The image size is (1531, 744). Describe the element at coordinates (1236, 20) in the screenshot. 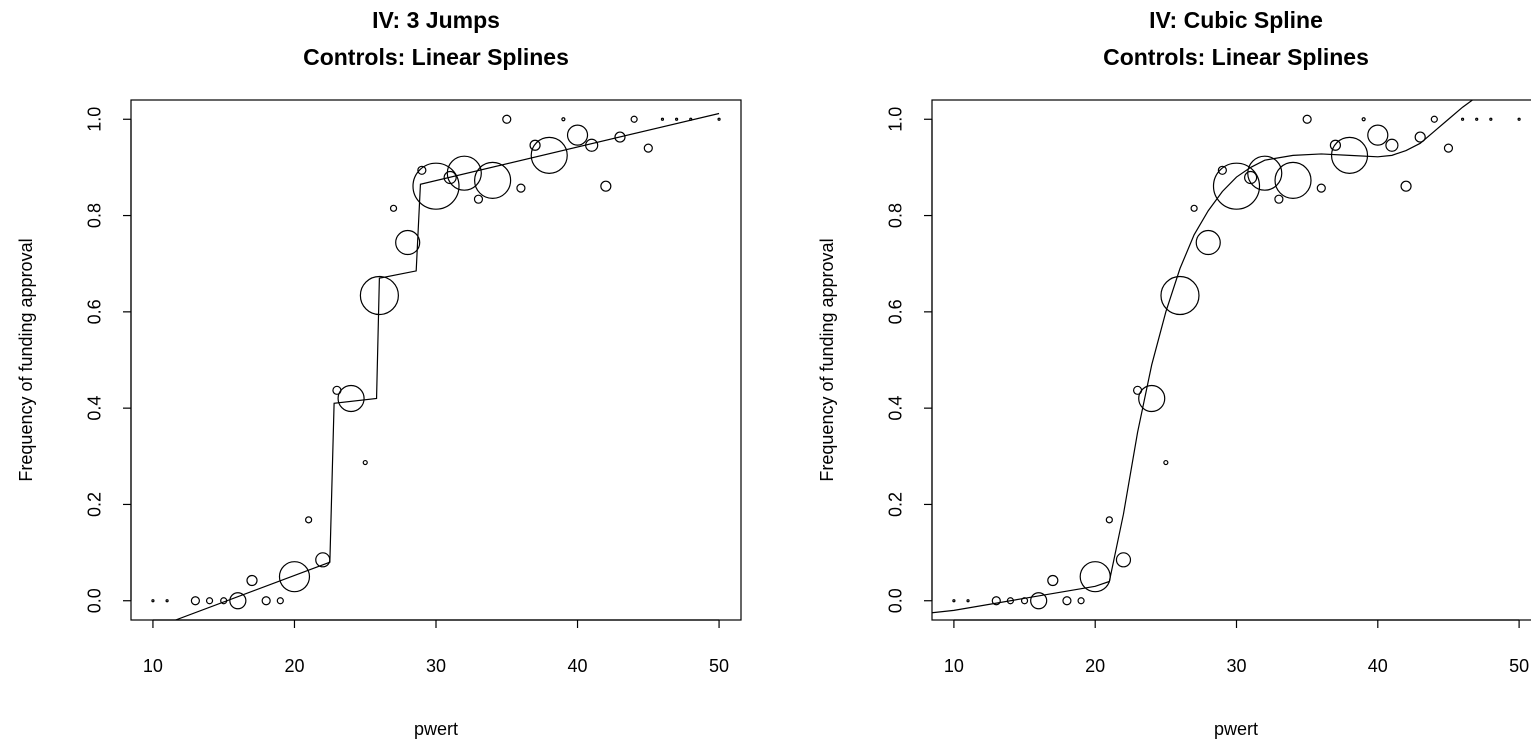

I see `chart-title: IV: Cubic Spline` at that location.